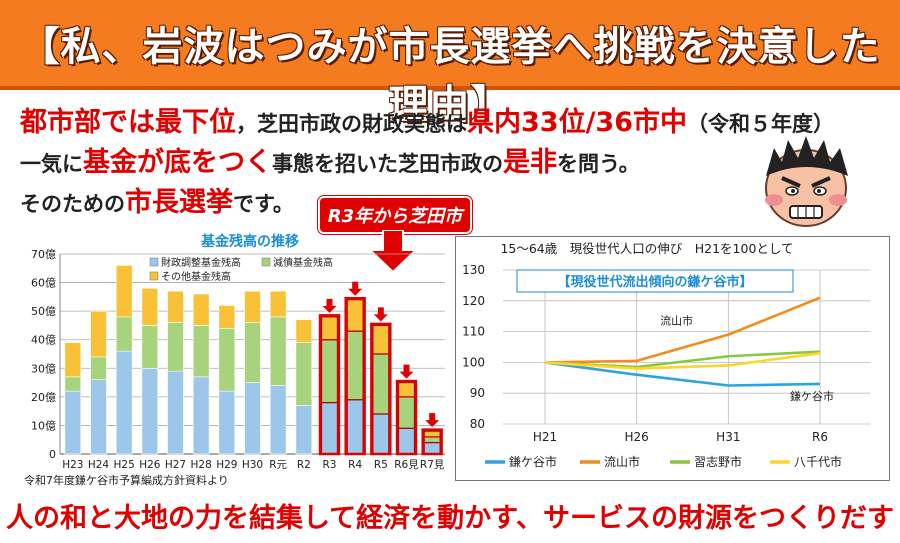  What do you see at coordinates (663, 461) in the screenshot?
I see `chart-legend: 鎌ケ谷市 流山市 習志野市 八千代市` at bounding box center [663, 461].